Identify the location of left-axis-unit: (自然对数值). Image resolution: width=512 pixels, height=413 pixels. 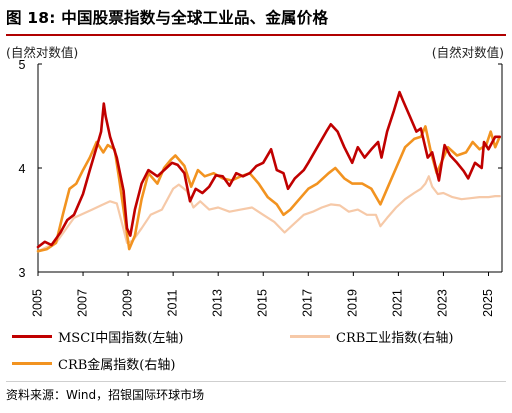
(42, 52).